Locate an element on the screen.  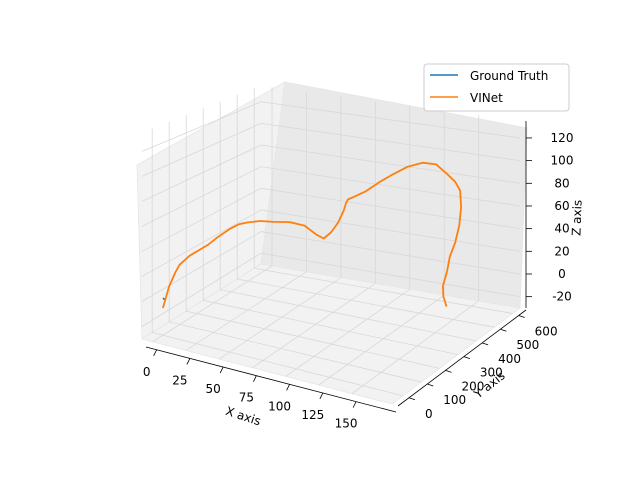
x-axis-line is located at coordinates (271, 379).